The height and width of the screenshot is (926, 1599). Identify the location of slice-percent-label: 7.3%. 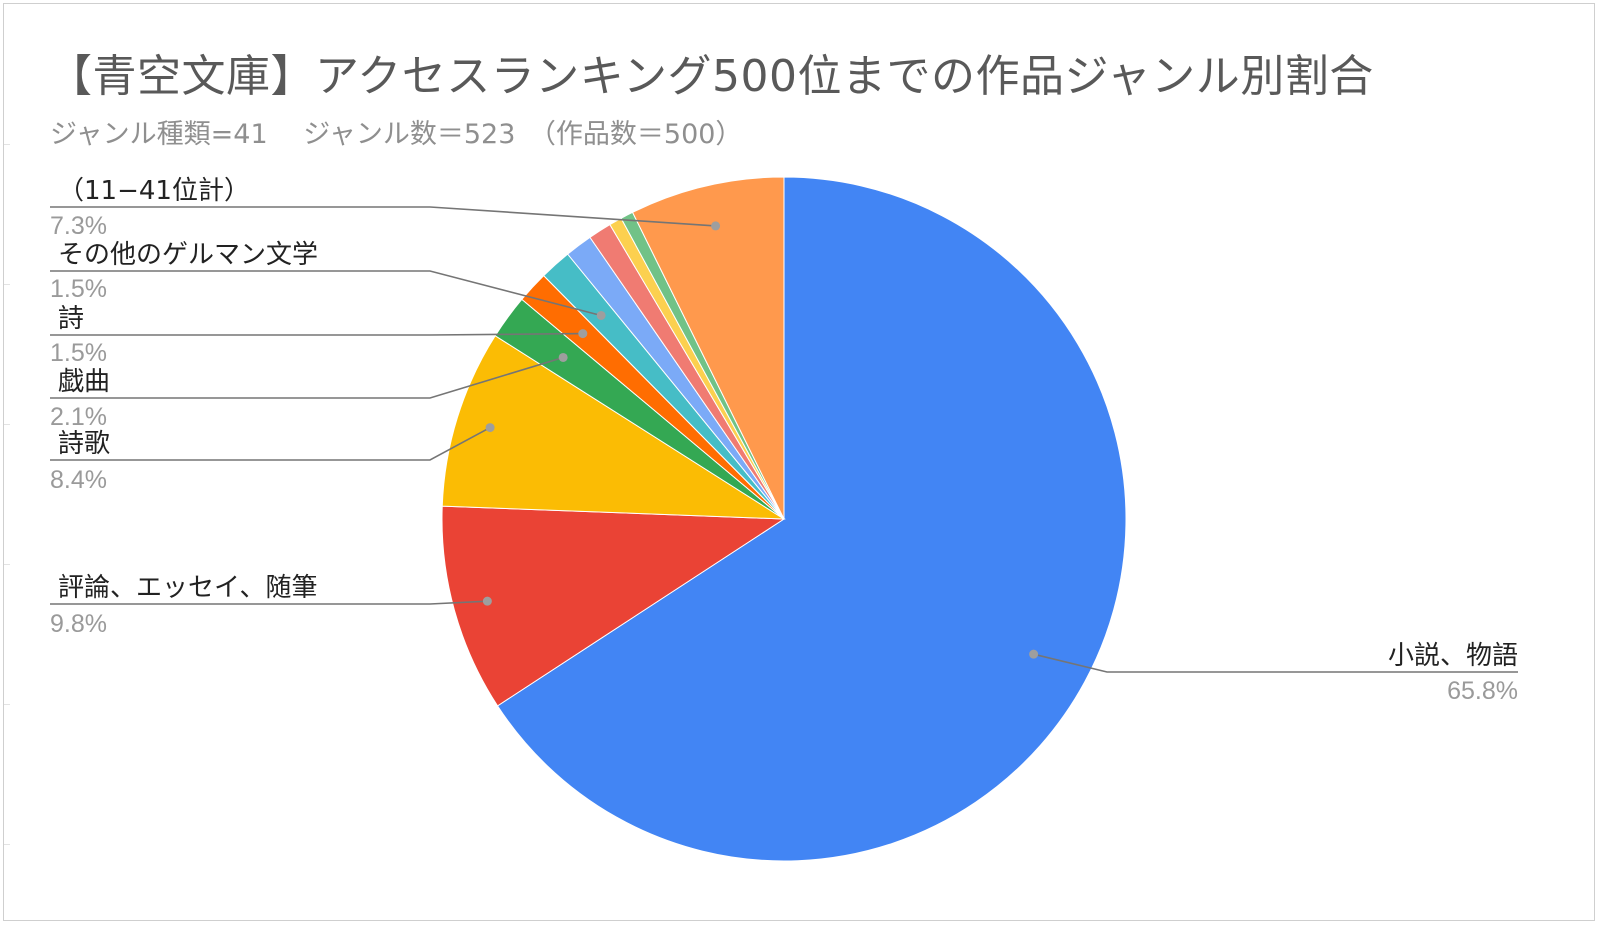
(78, 226).